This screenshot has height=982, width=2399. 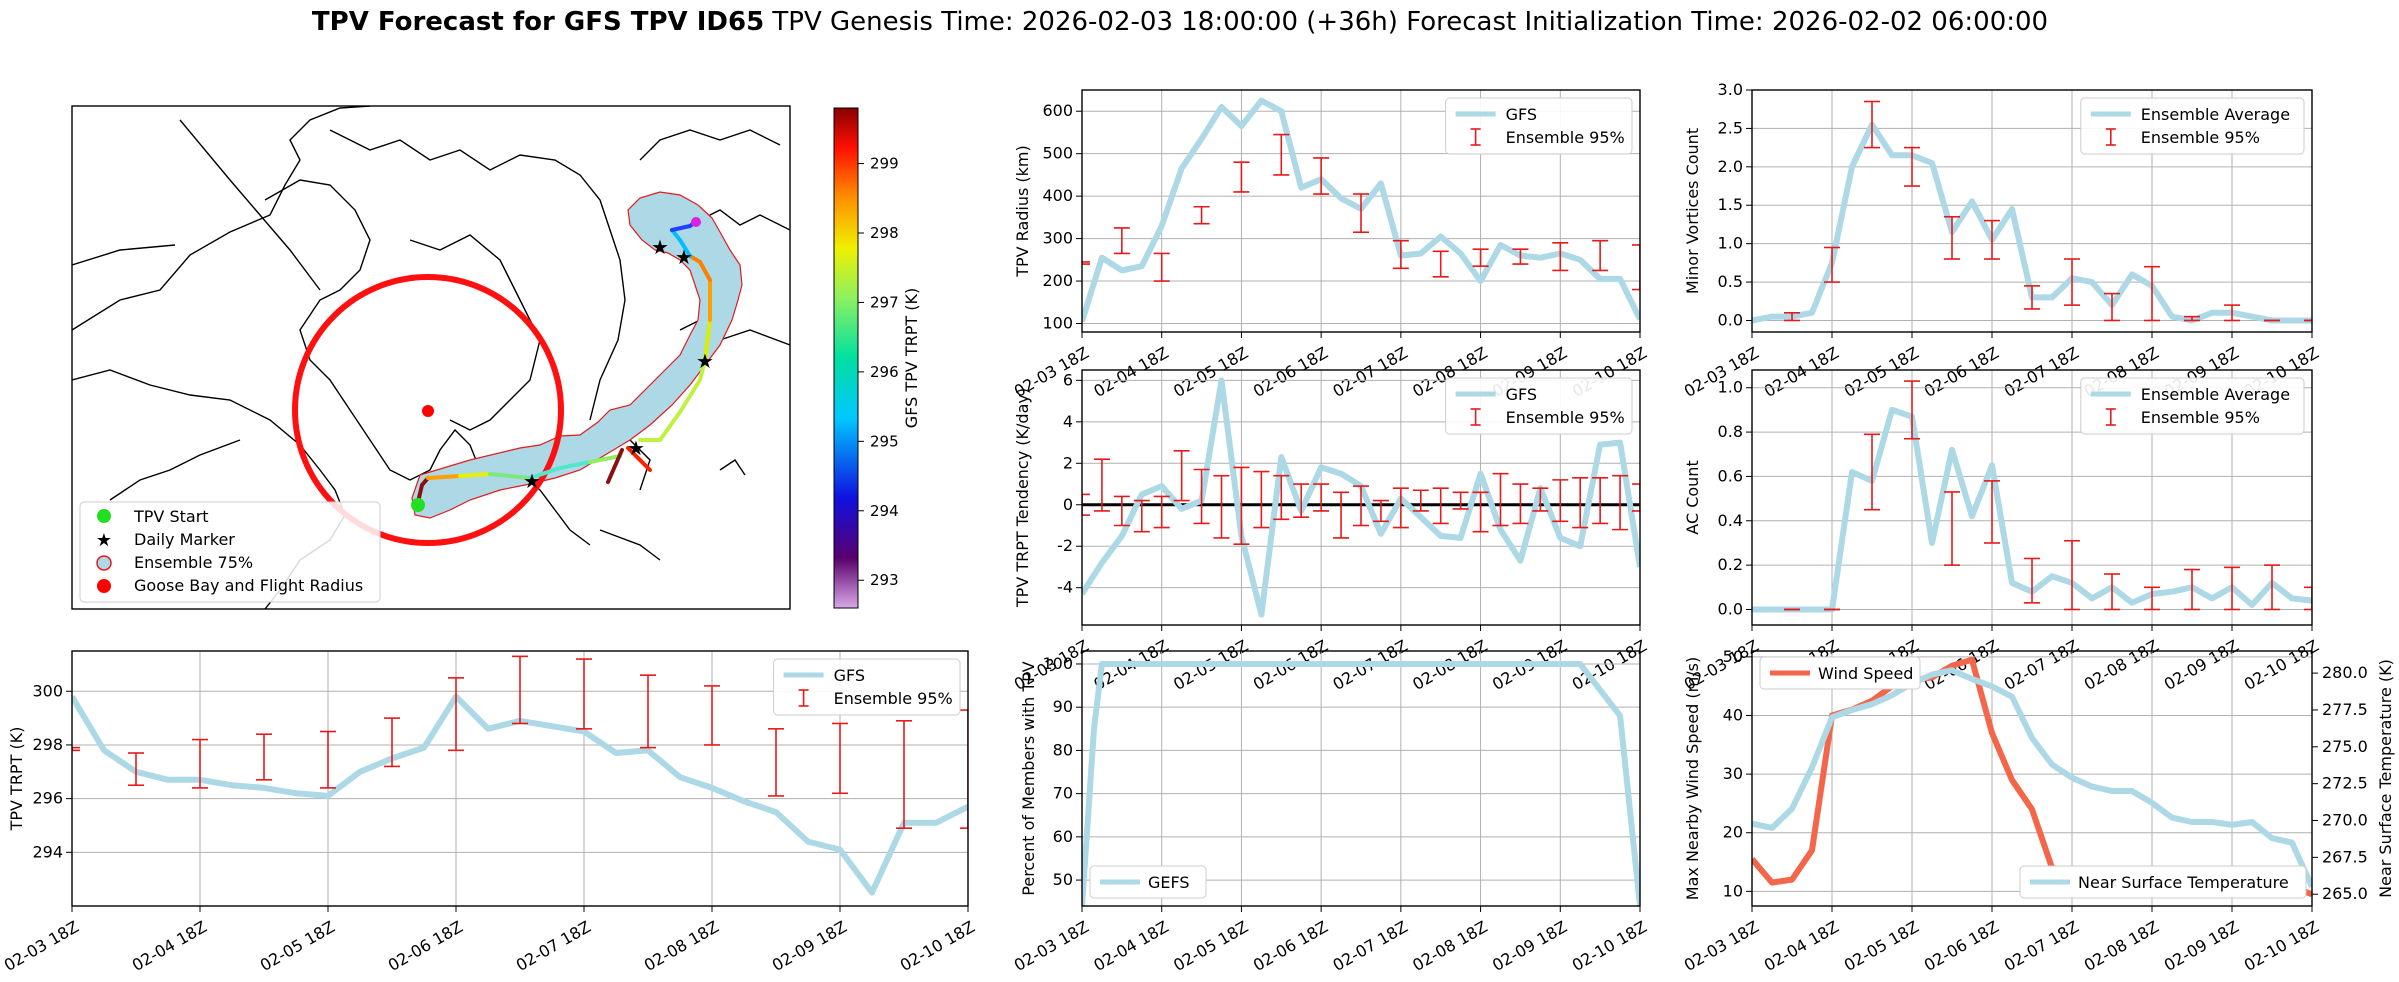 What do you see at coordinates (47, 798) in the screenshot?
I see `y-tick-label: 296` at bounding box center [47, 798].